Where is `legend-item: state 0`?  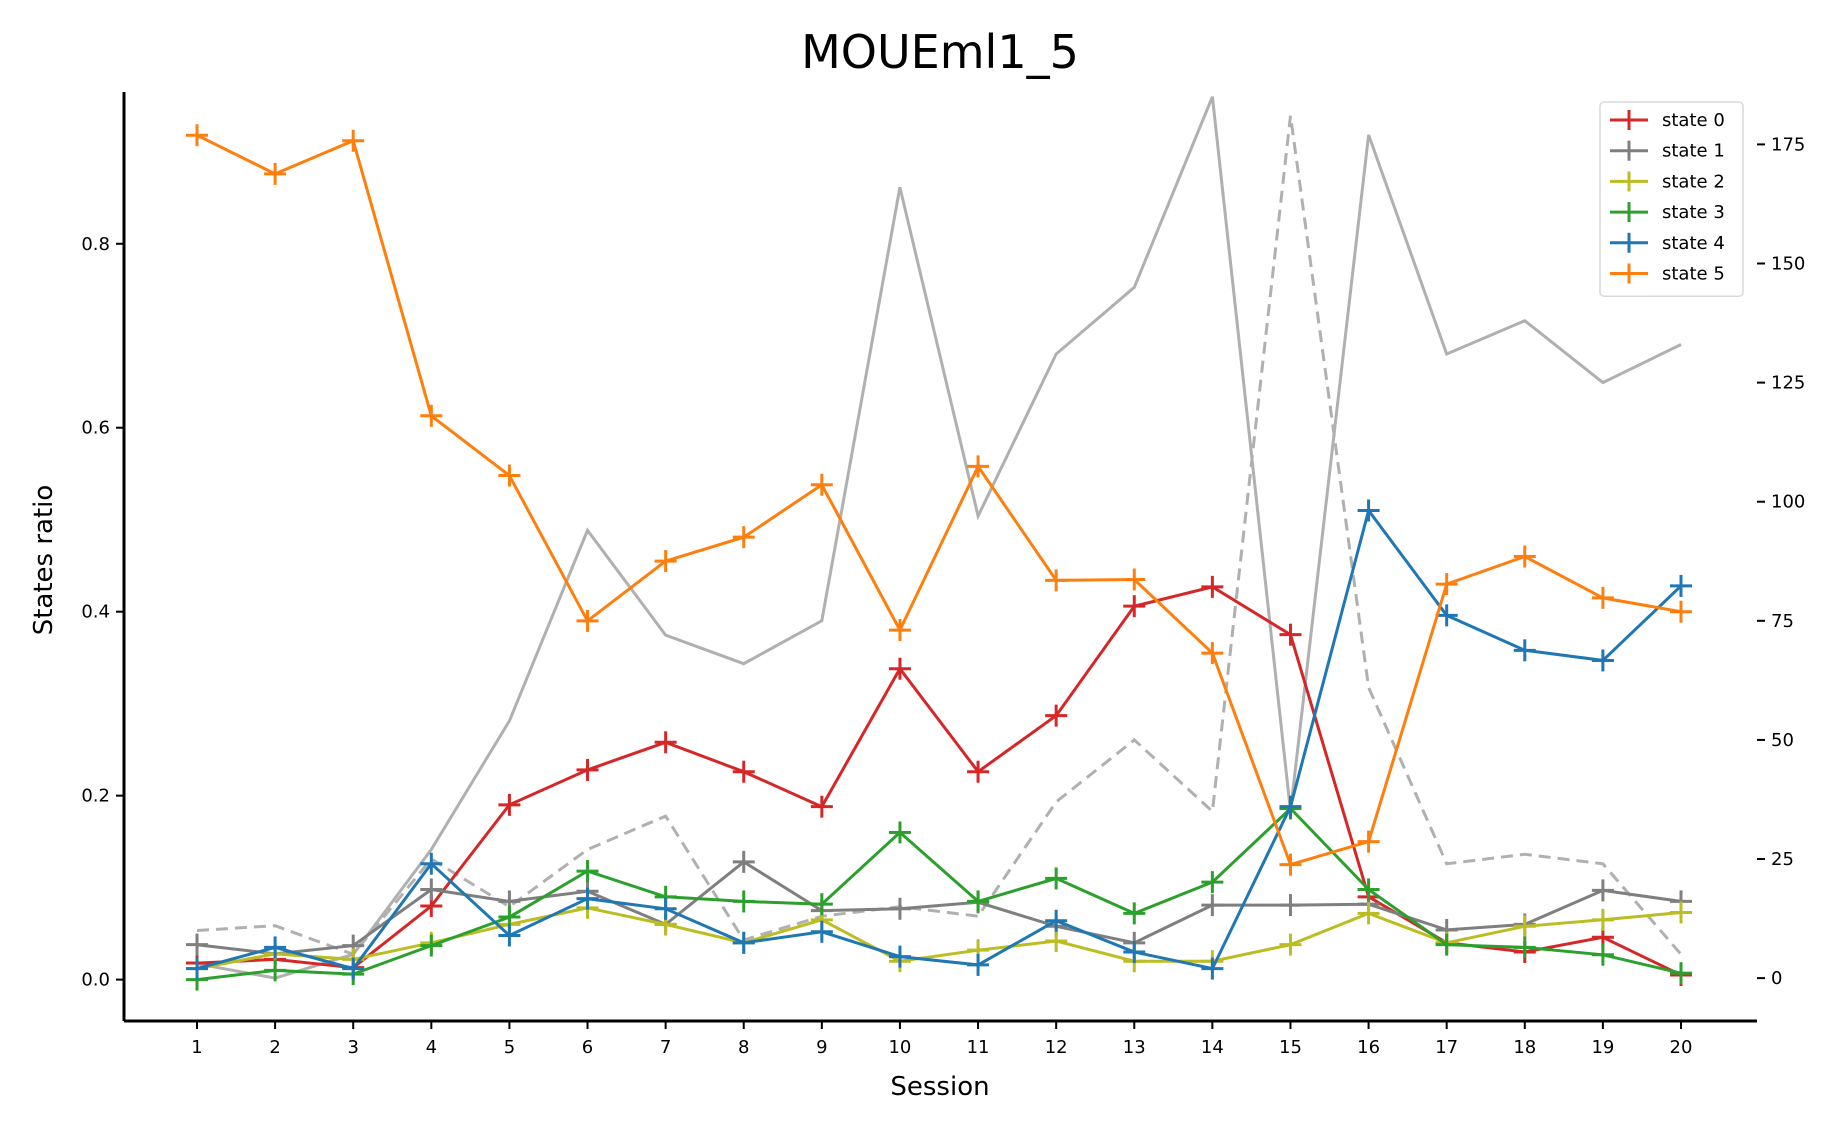 legend-item: state 0 is located at coordinates (1667, 120).